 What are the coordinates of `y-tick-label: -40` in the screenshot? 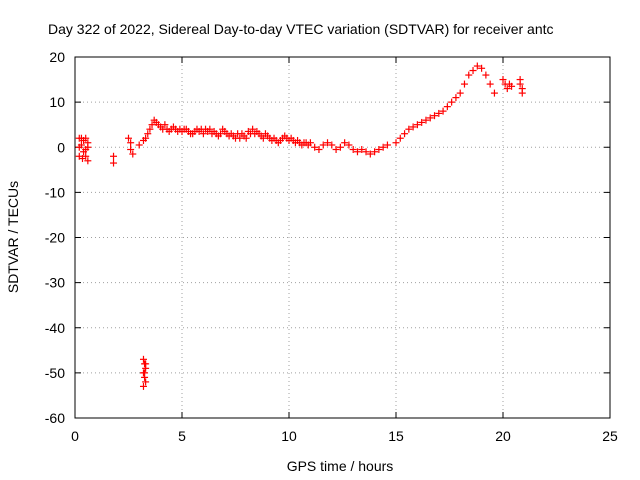 It's located at (55, 328).